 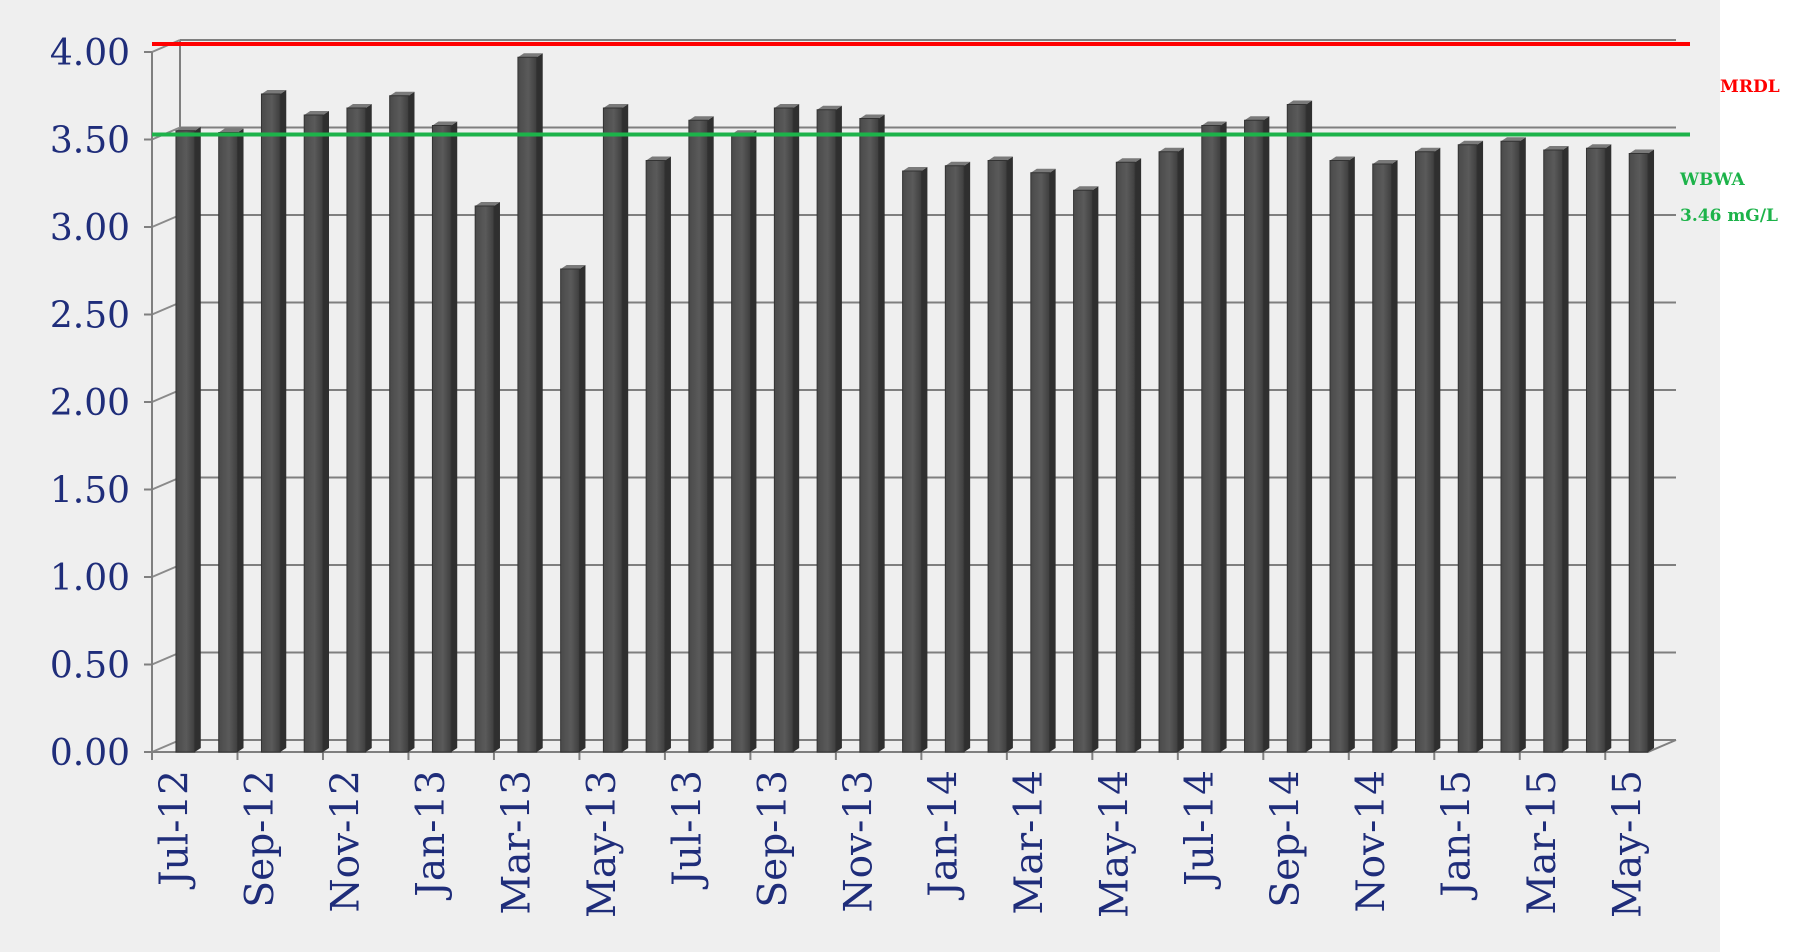 What do you see at coordinates (1286, 839) in the screenshot?
I see `x-tick-label: Sep-14` at bounding box center [1286, 839].